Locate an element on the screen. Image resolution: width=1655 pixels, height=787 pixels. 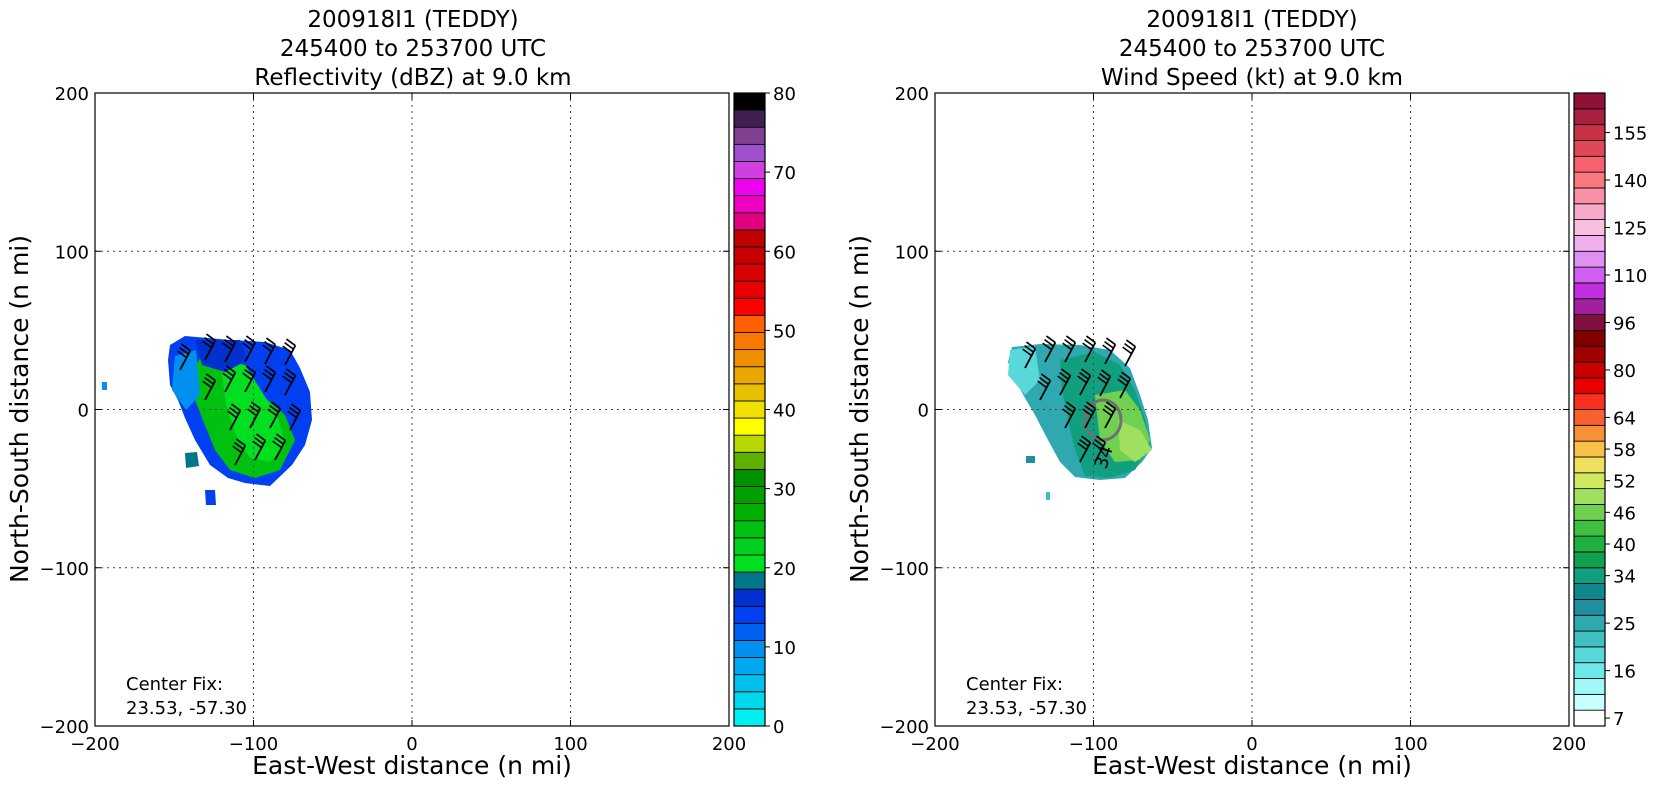
colorbar-tick-label: 125 is located at coordinates (1630, 229).